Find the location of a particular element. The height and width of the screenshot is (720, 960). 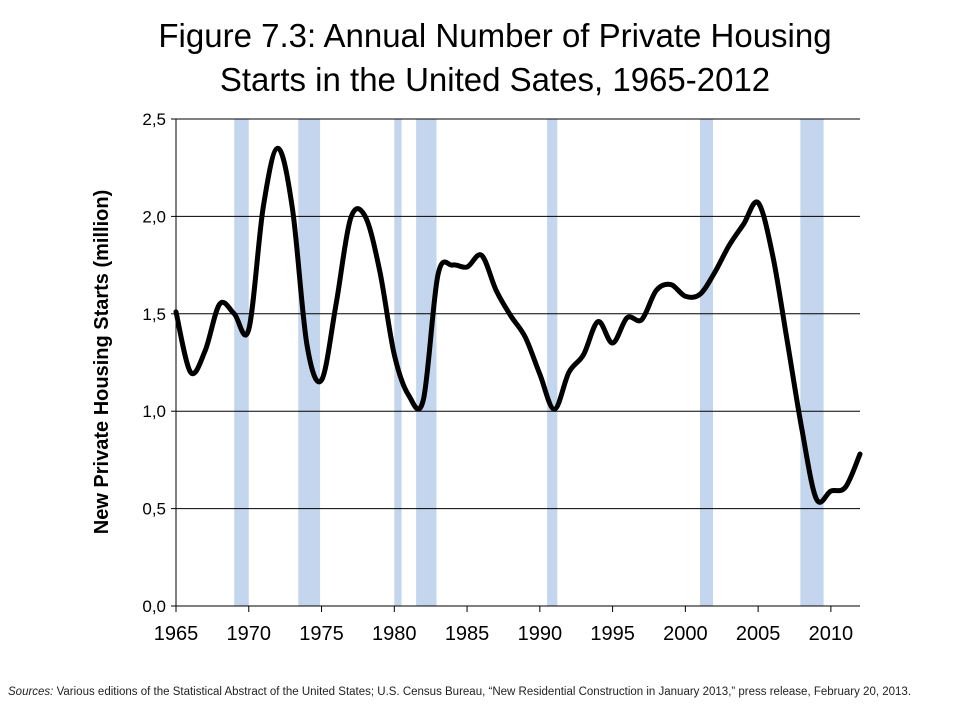

x-tick-label: 1975 is located at coordinates (321, 634).